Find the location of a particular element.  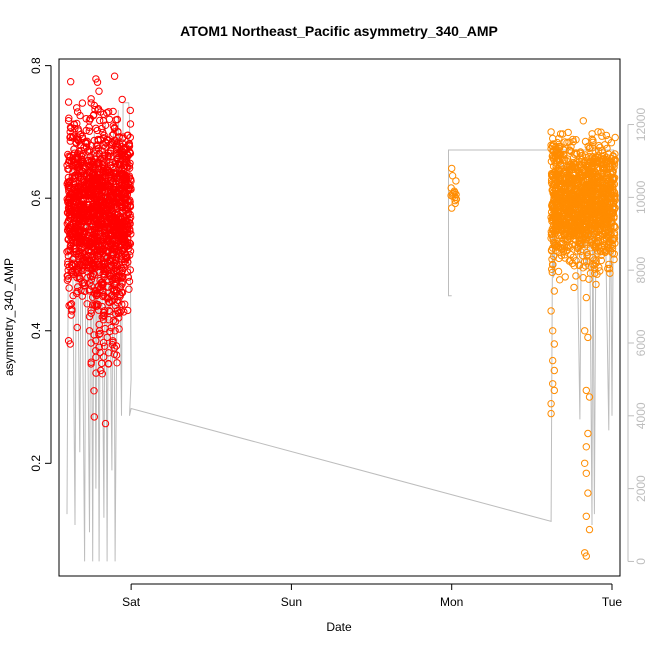

y2-tick-label: 0 is located at coordinates (641, 561).